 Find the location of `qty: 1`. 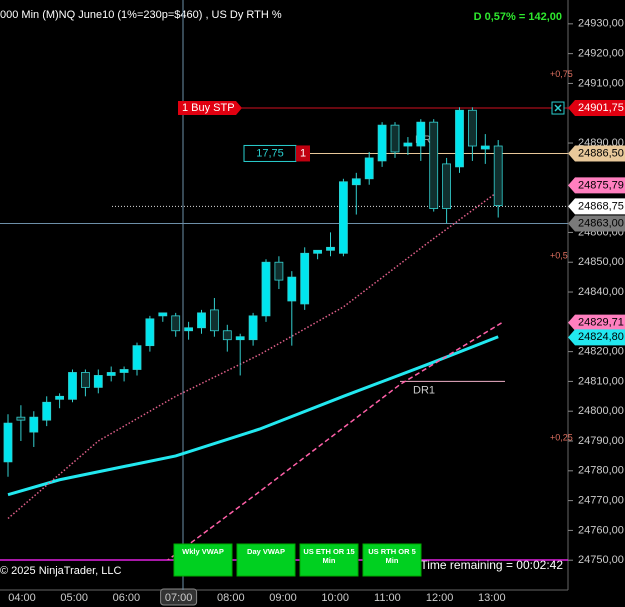

qty: 1 is located at coordinates (303, 153).